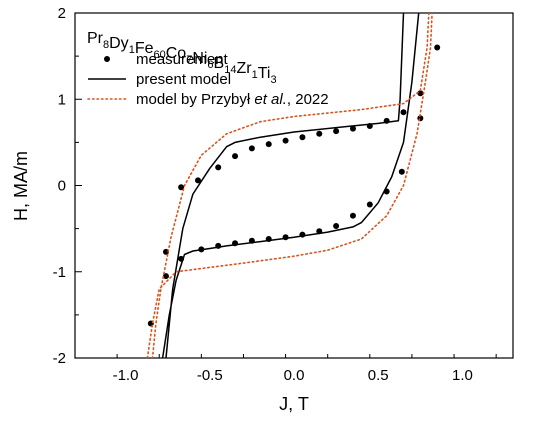  What do you see at coordinates (210, 375) in the screenshot?
I see `x-tick-label: -0.5` at bounding box center [210, 375].